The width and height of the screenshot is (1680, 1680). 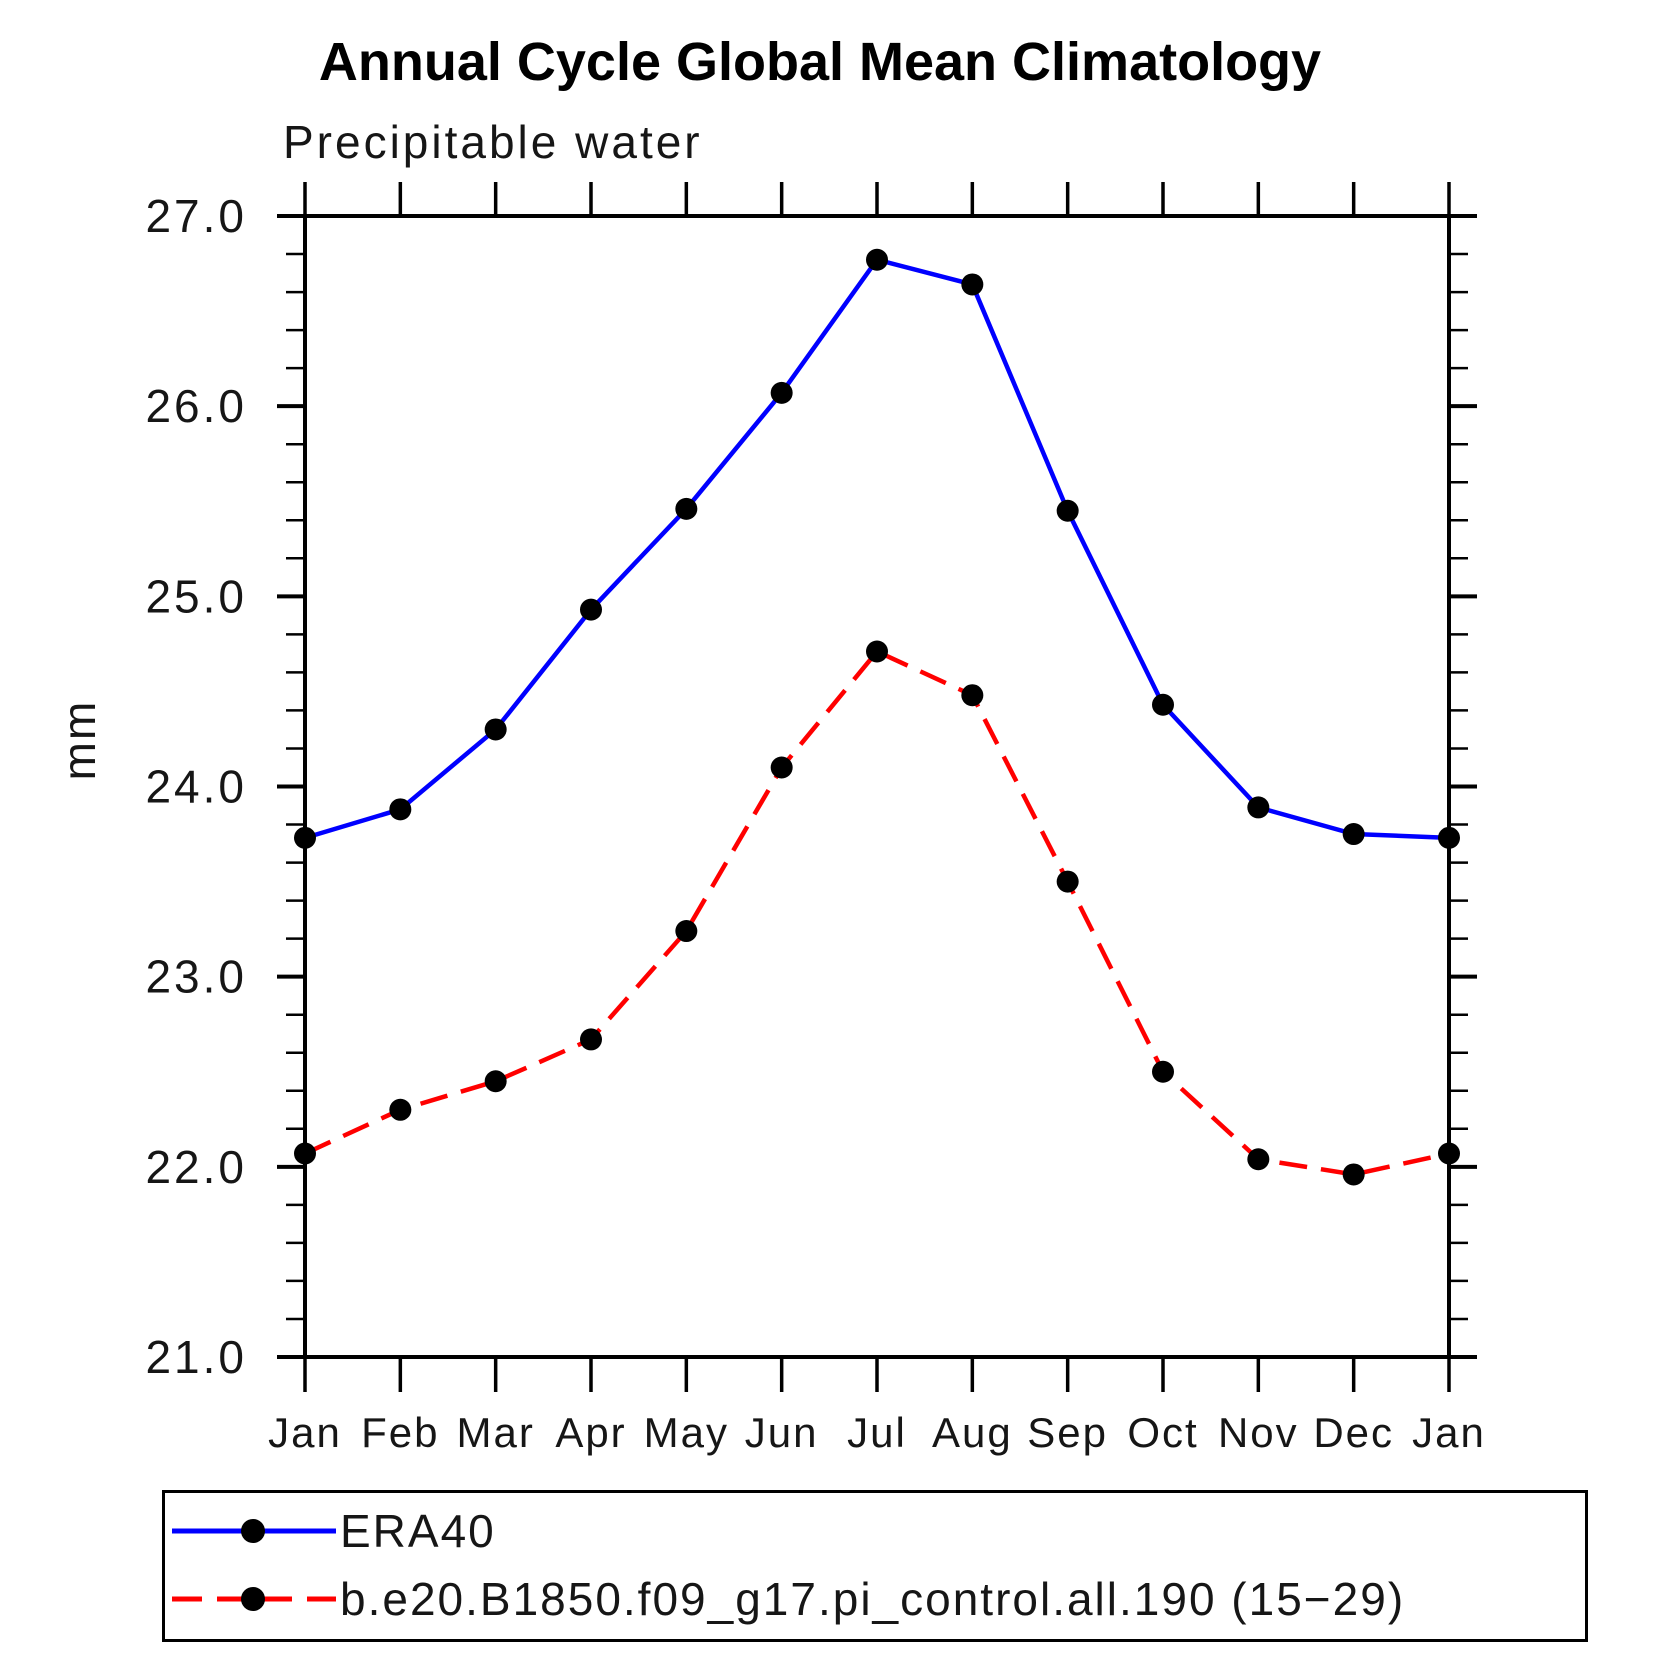 What do you see at coordinates (196, 787) in the screenshot?
I see `y-tick-label: 24.0` at bounding box center [196, 787].